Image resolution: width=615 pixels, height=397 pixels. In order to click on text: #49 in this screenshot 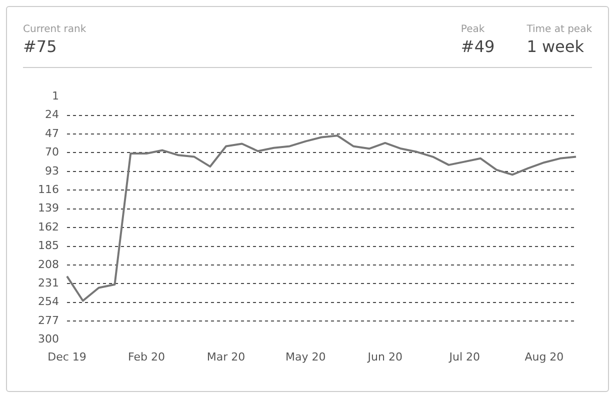, I will do `click(477, 46)`.